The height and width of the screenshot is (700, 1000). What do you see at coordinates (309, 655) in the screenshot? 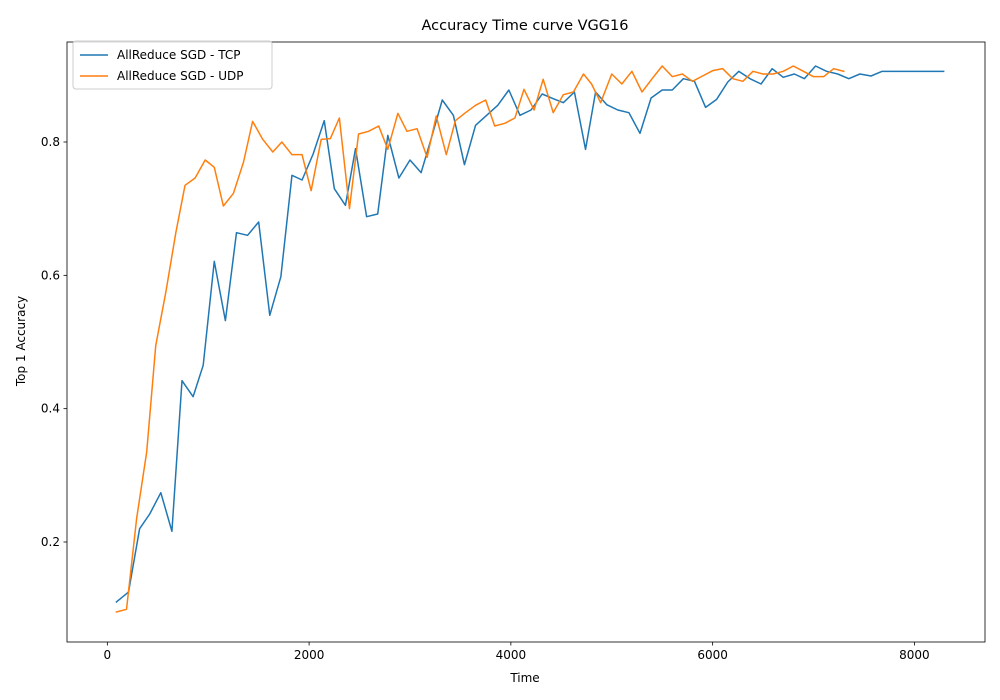
I see `x-tick-label: 2000` at bounding box center [309, 655].